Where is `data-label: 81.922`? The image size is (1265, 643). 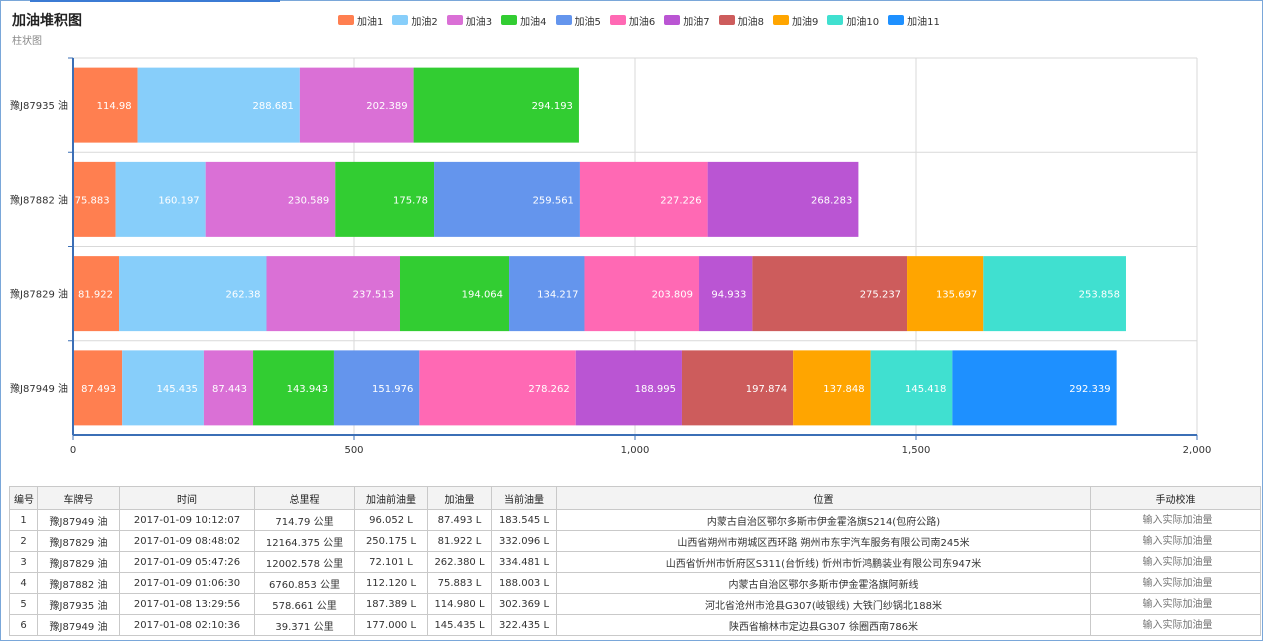 data-label: 81.922 is located at coordinates (95, 295).